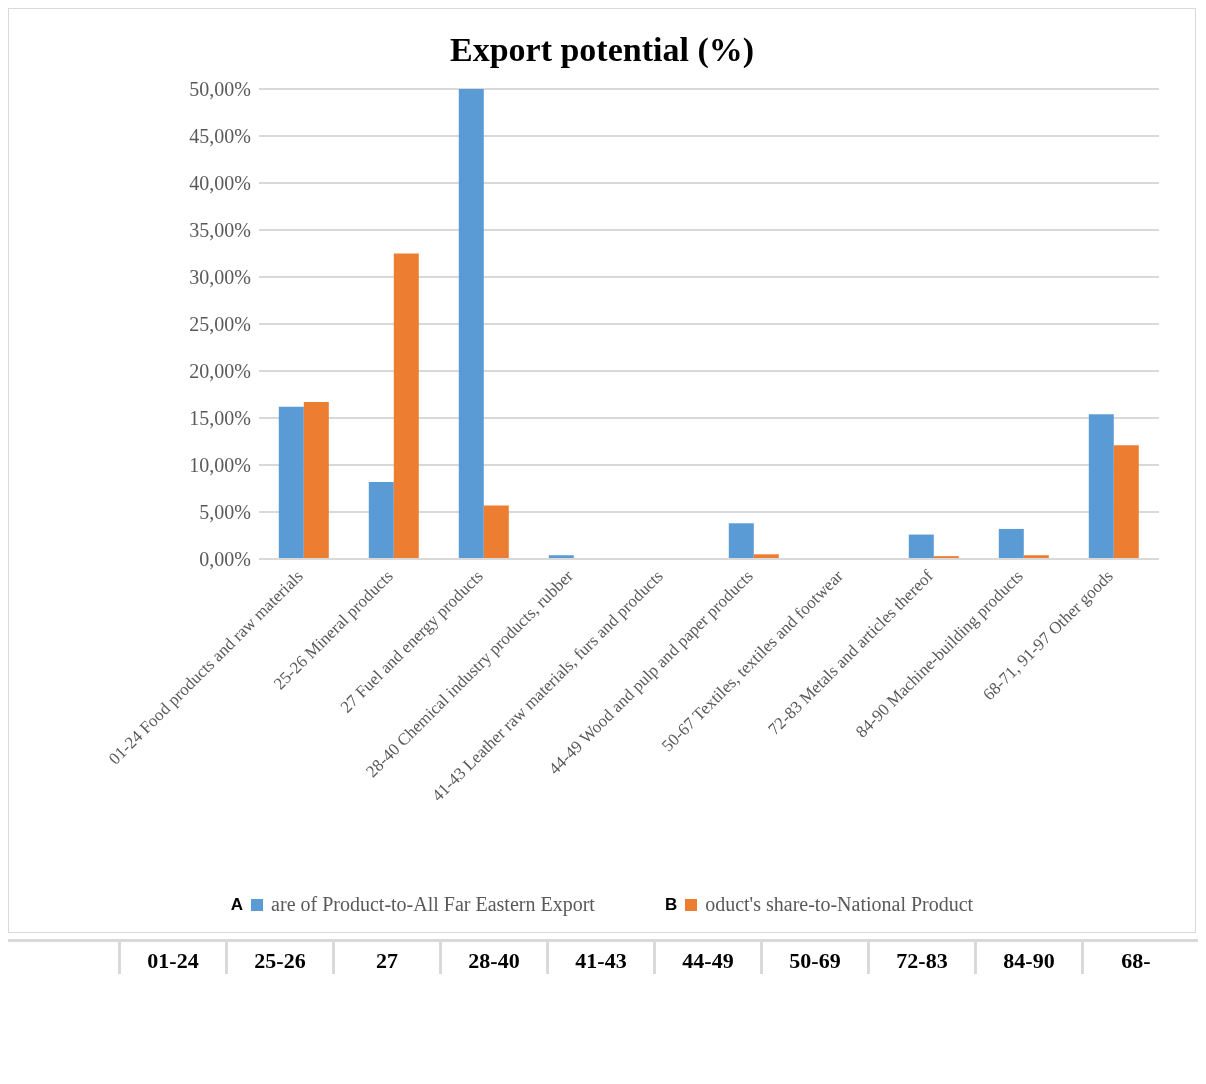 This screenshot has height=1084, width=1206. Describe the element at coordinates (220, 230) in the screenshot. I see `y-tick-label: 35,00%` at that location.